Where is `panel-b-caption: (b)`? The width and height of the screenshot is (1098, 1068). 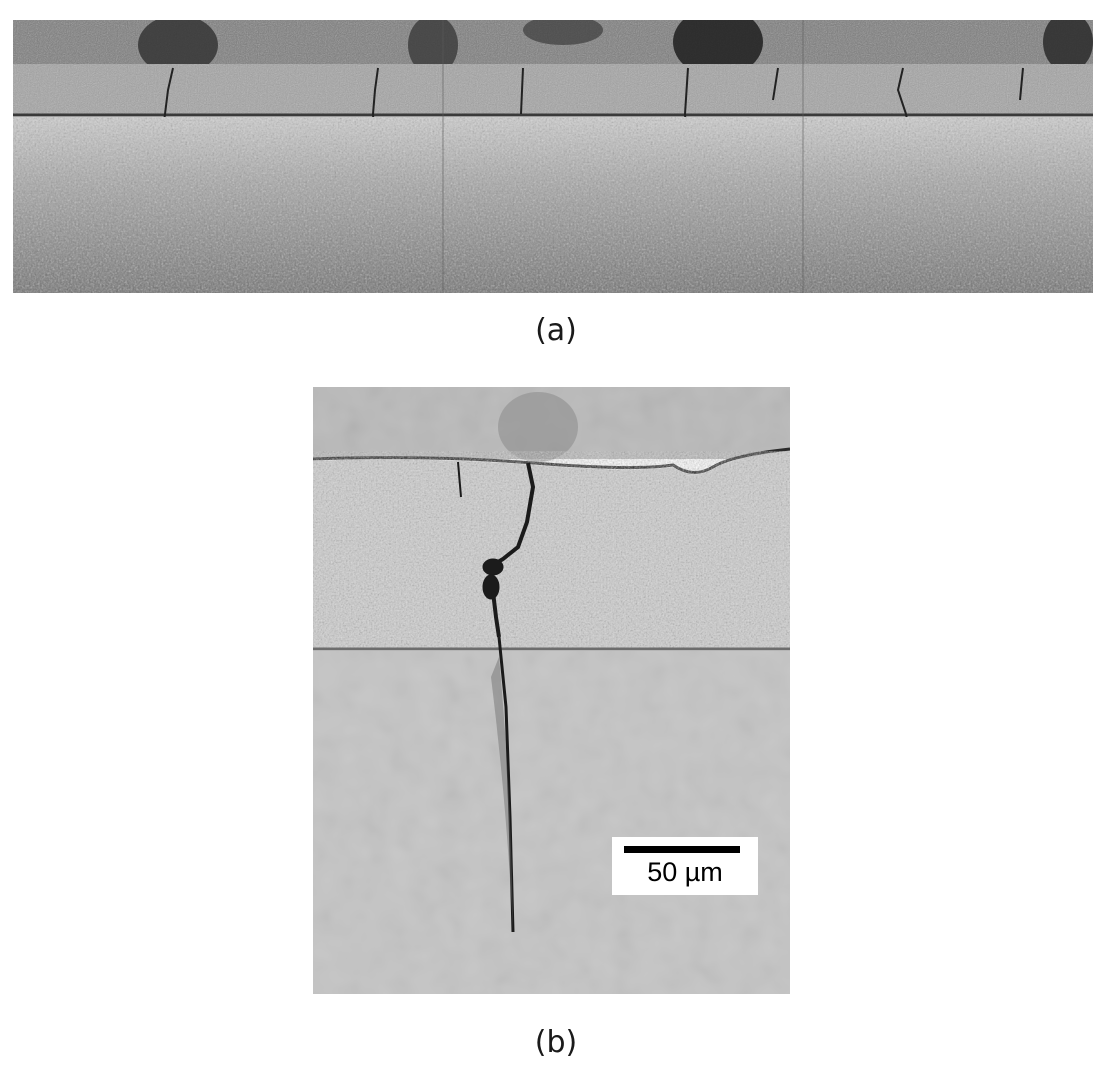 panel-b-caption: (b) is located at coordinates (556, 1042).